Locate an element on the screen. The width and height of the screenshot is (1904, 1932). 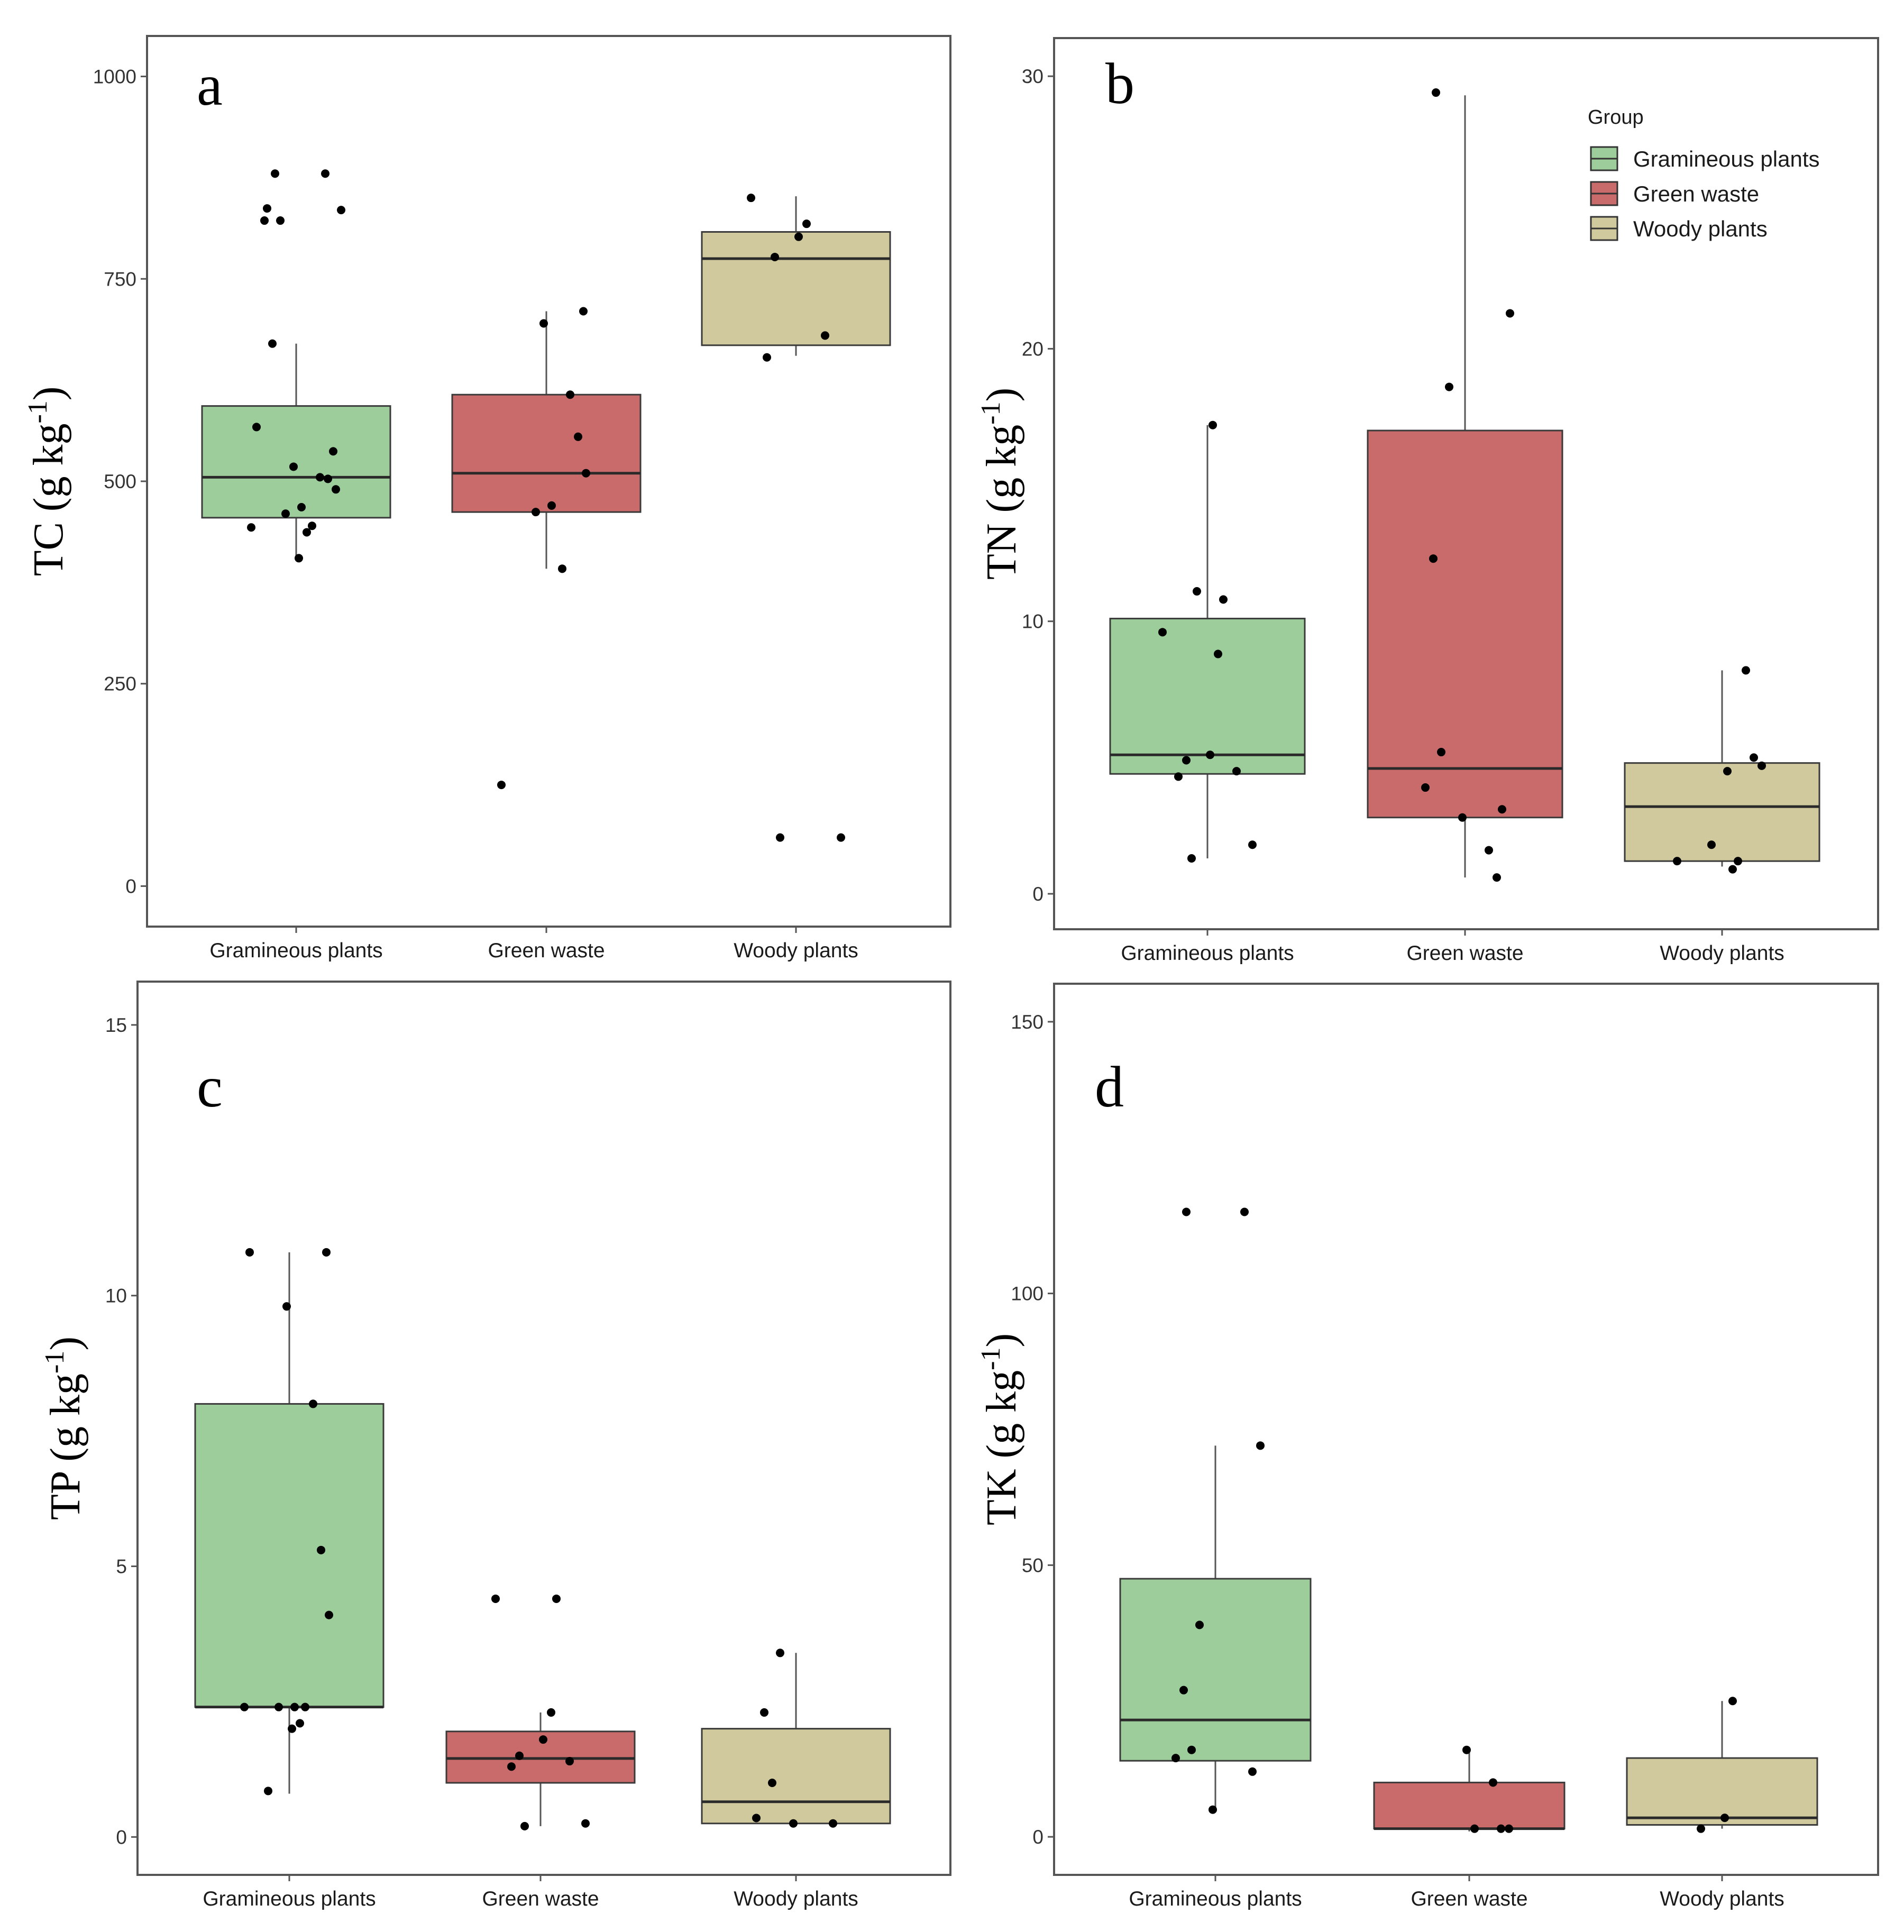
panel-letter: c is located at coordinates (210, 1087).